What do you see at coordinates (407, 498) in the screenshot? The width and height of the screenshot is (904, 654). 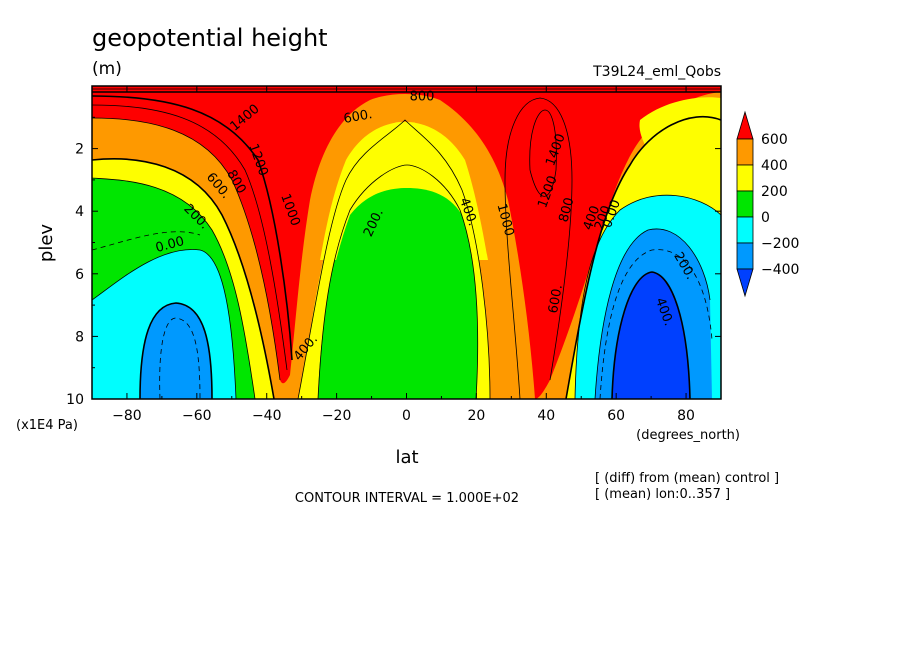 I see `contour-interval-text: CONTOUR INTERVAL = 1.000E+02` at bounding box center [407, 498].